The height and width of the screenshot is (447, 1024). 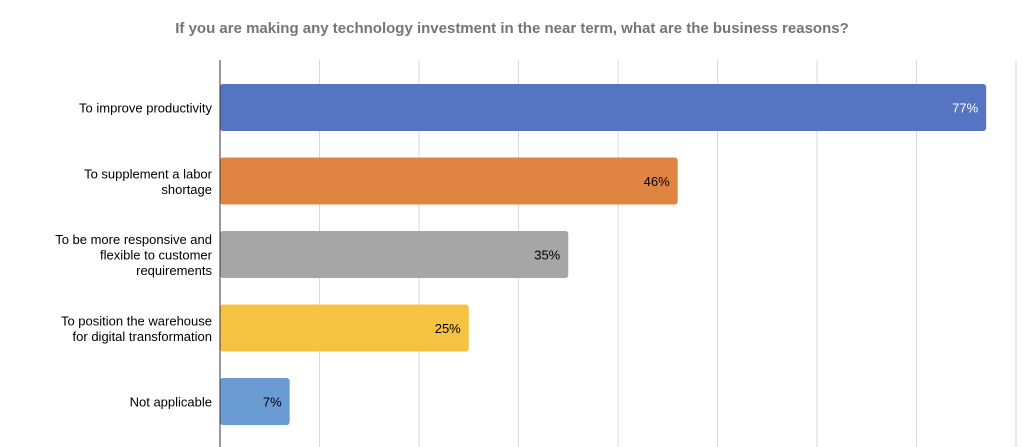 I want to click on category-label-line: To improve productivity, so click(x=145, y=108).